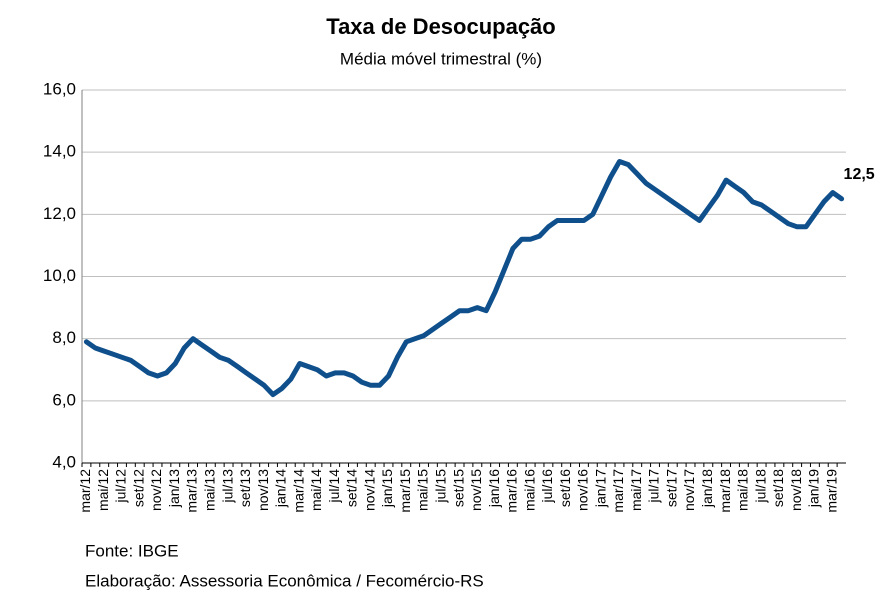 Image resolution: width=882 pixels, height=590 pixels. I want to click on x-tick-label: jul/14, so click(334, 486).